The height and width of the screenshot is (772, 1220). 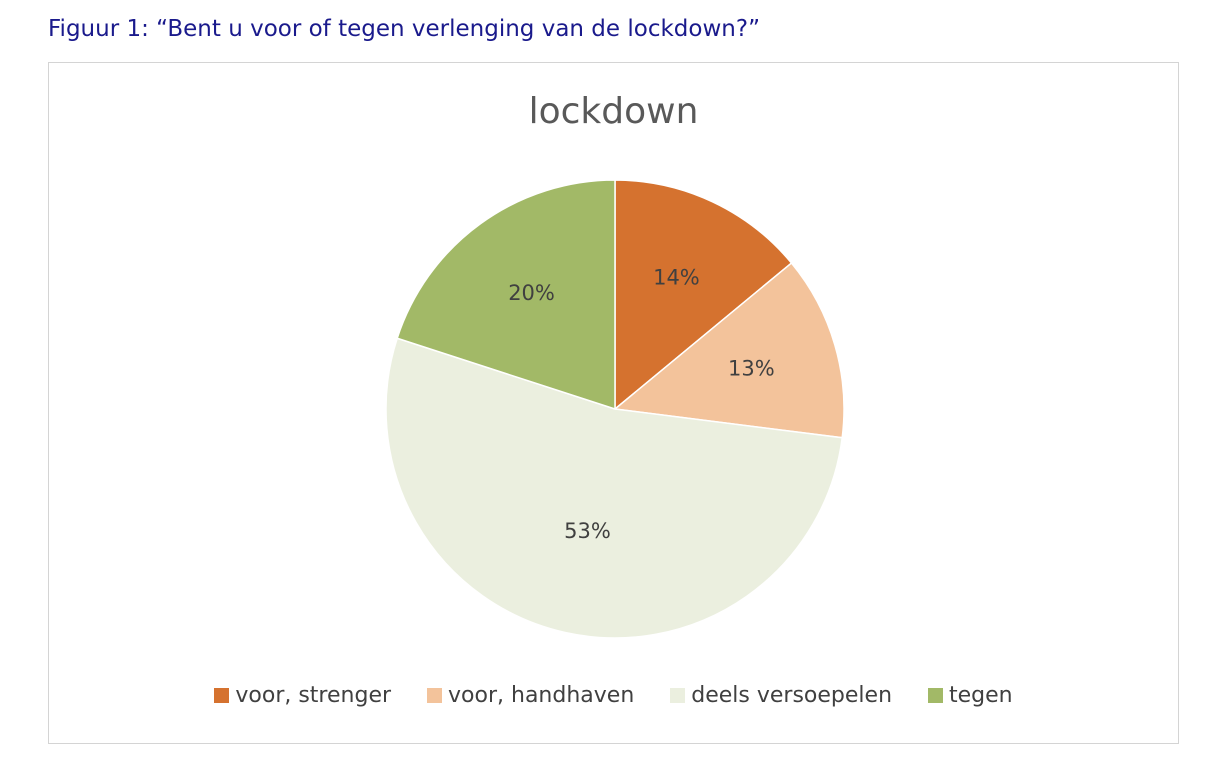 What do you see at coordinates (613, 111) in the screenshot?
I see `chart-title: lockdown` at bounding box center [613, 111].